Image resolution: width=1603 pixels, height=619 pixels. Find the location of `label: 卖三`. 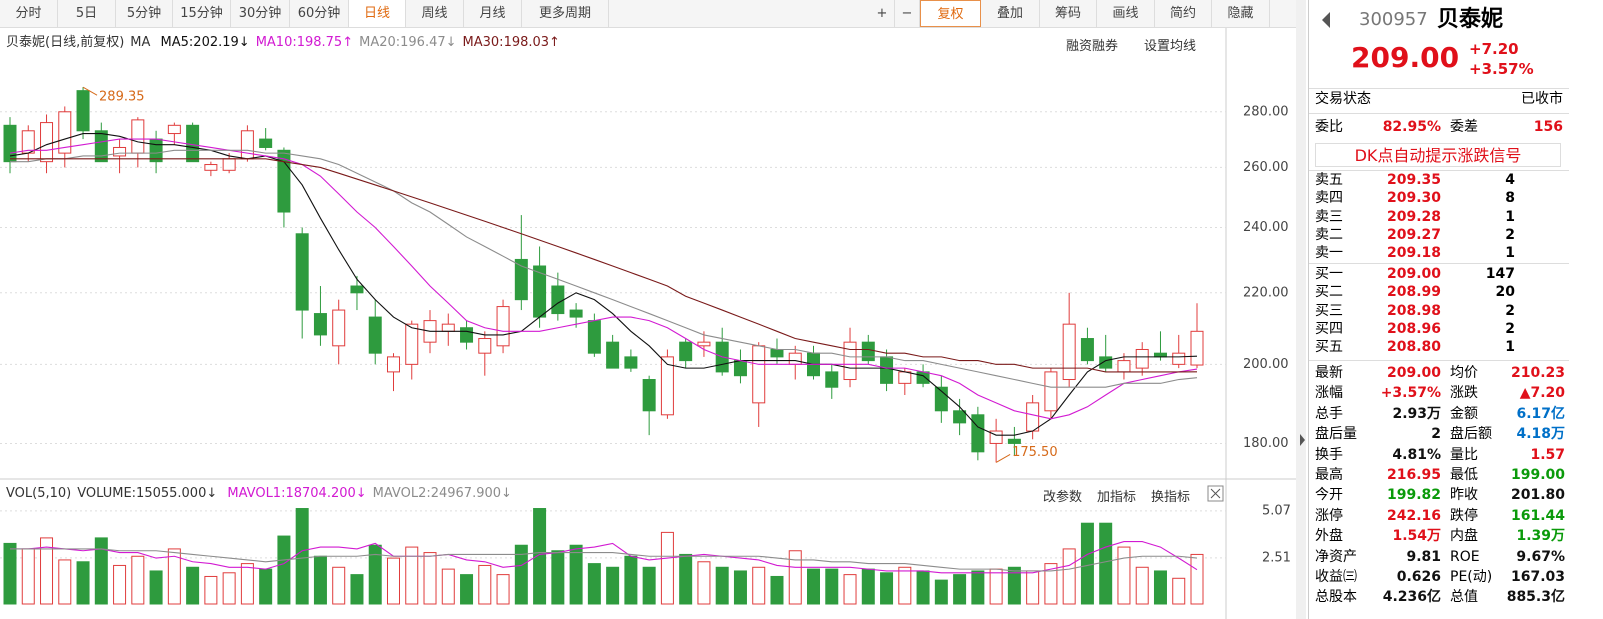

label: 卖三 is located at coordinates (1329, 216).